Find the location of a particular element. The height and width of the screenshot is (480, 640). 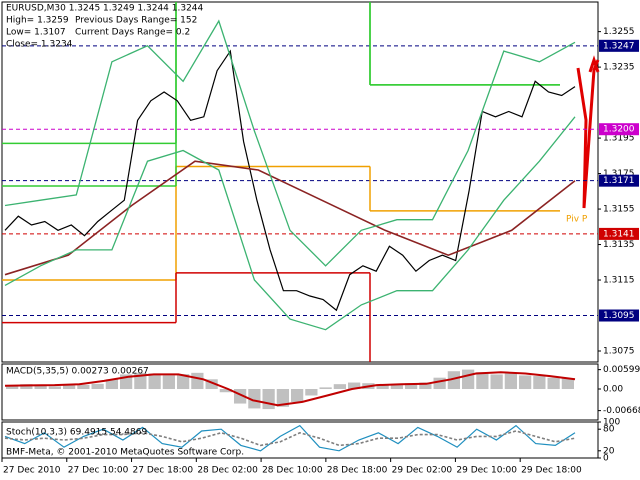

forecast-arrow is located at coordinates (588, 132).